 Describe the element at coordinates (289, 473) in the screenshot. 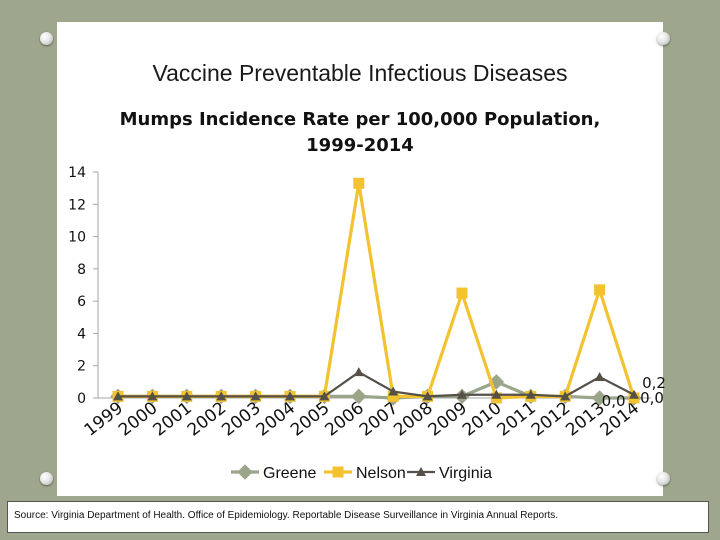

I see `legend-label-greene: Greene` at that location.